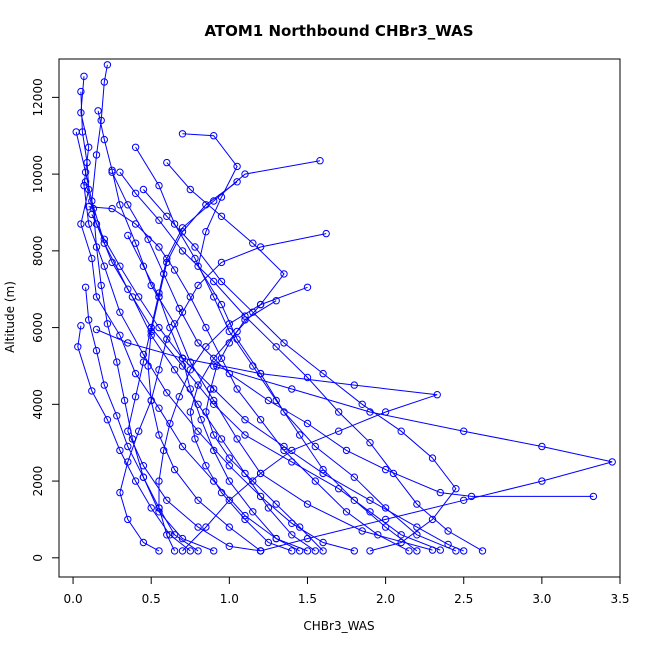 This screenshot has width=650, height=650. What do you see at coordinates (338, 31) in the screenshot?
I see `chart-title: ATOM1 Northbound CHBr3_WAS` at bounding box center [338, 31].